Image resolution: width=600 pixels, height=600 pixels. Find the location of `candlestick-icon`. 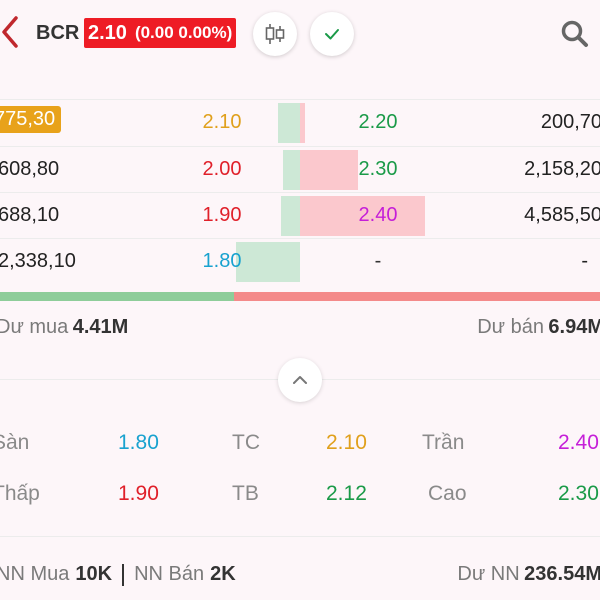

candlestick-icon is located at coordinates (275, 34).